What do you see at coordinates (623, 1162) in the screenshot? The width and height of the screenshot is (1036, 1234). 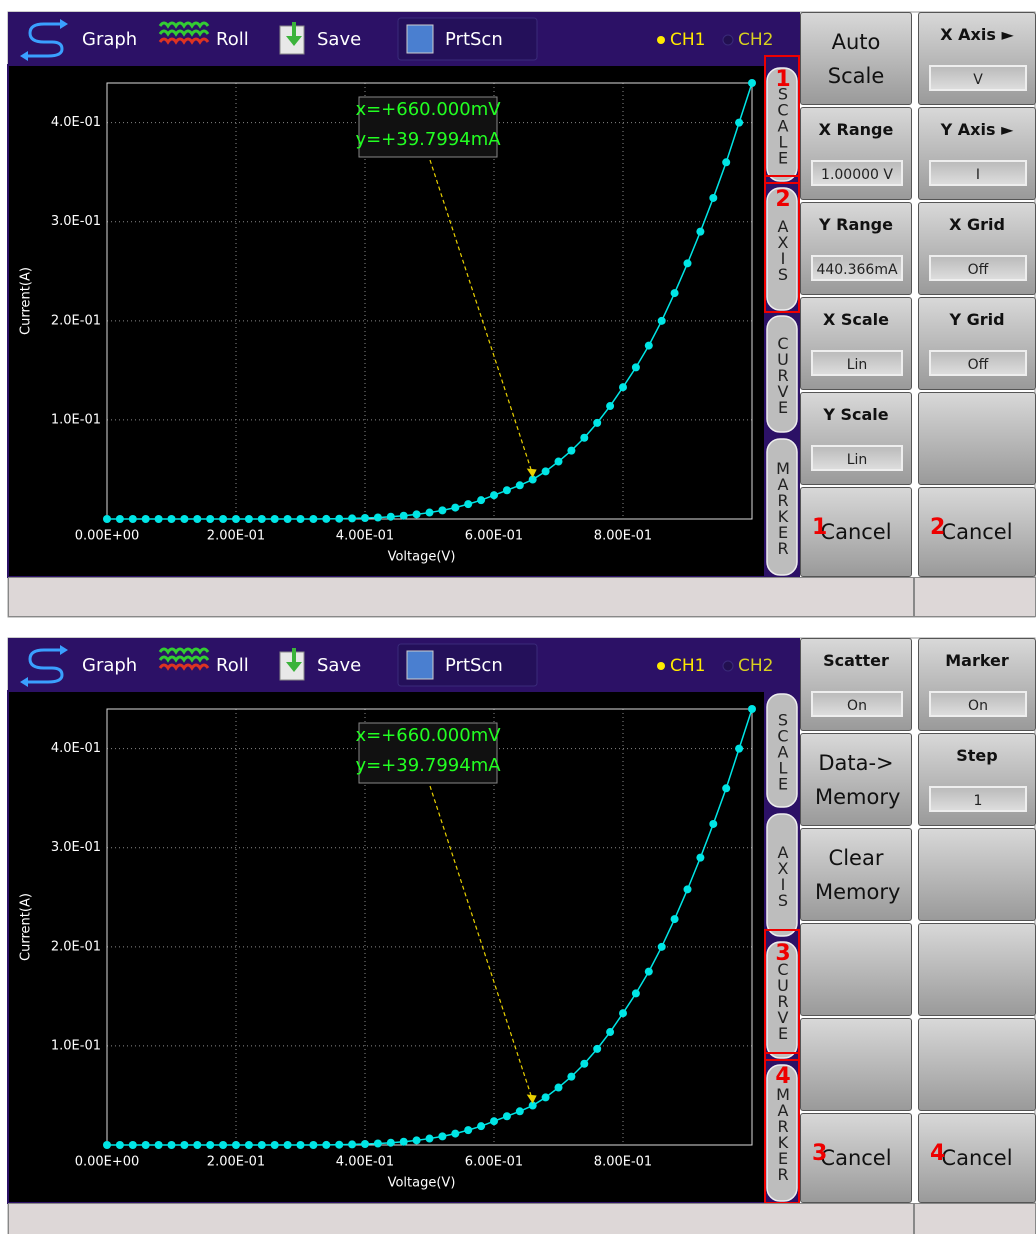 I see `x-tick-label: 8.00E-01` at bounding box center [623, 1162].